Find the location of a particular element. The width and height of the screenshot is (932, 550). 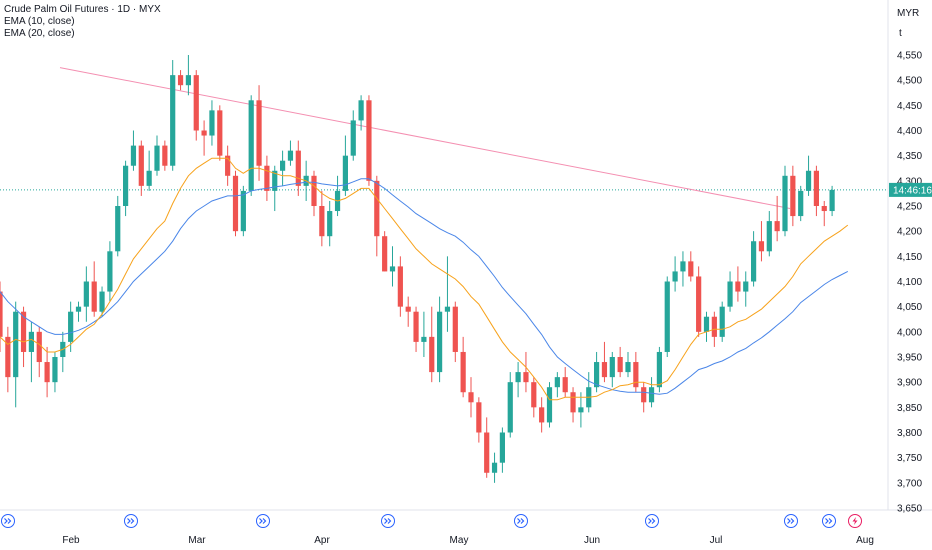

time-axis: Feb Mar Apr May Jun Jul Aug is located at coordinates (468, 540).